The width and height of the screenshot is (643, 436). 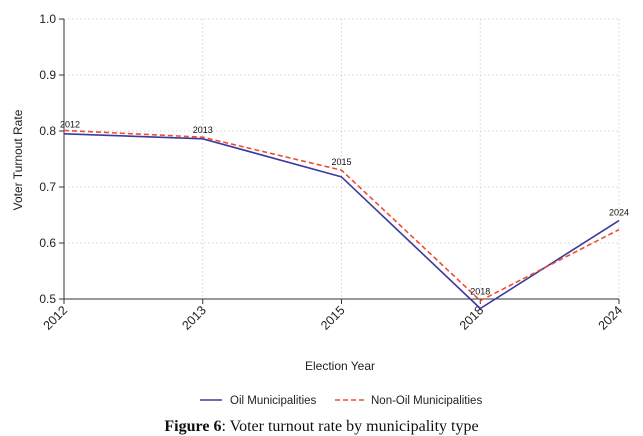 I want to click on figure-label: Figure 6, so click(x=193, y=426).